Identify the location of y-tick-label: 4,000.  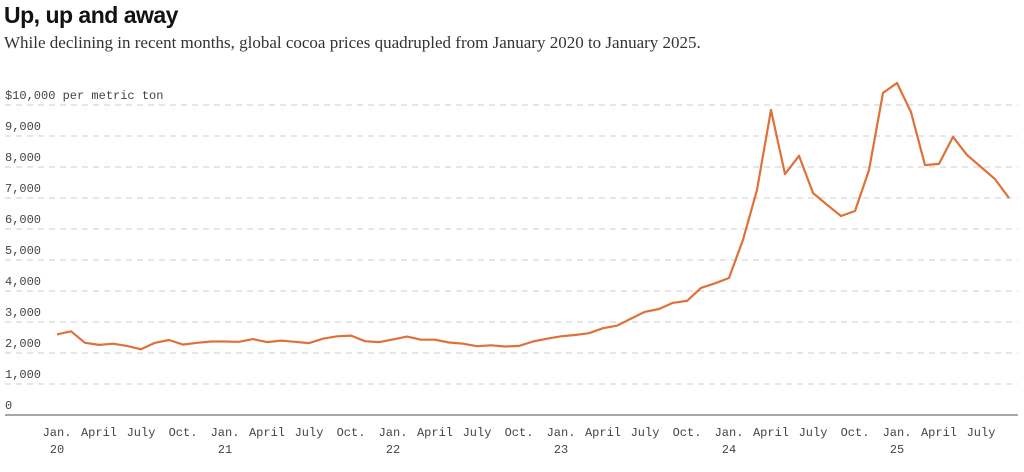
(23, 282).